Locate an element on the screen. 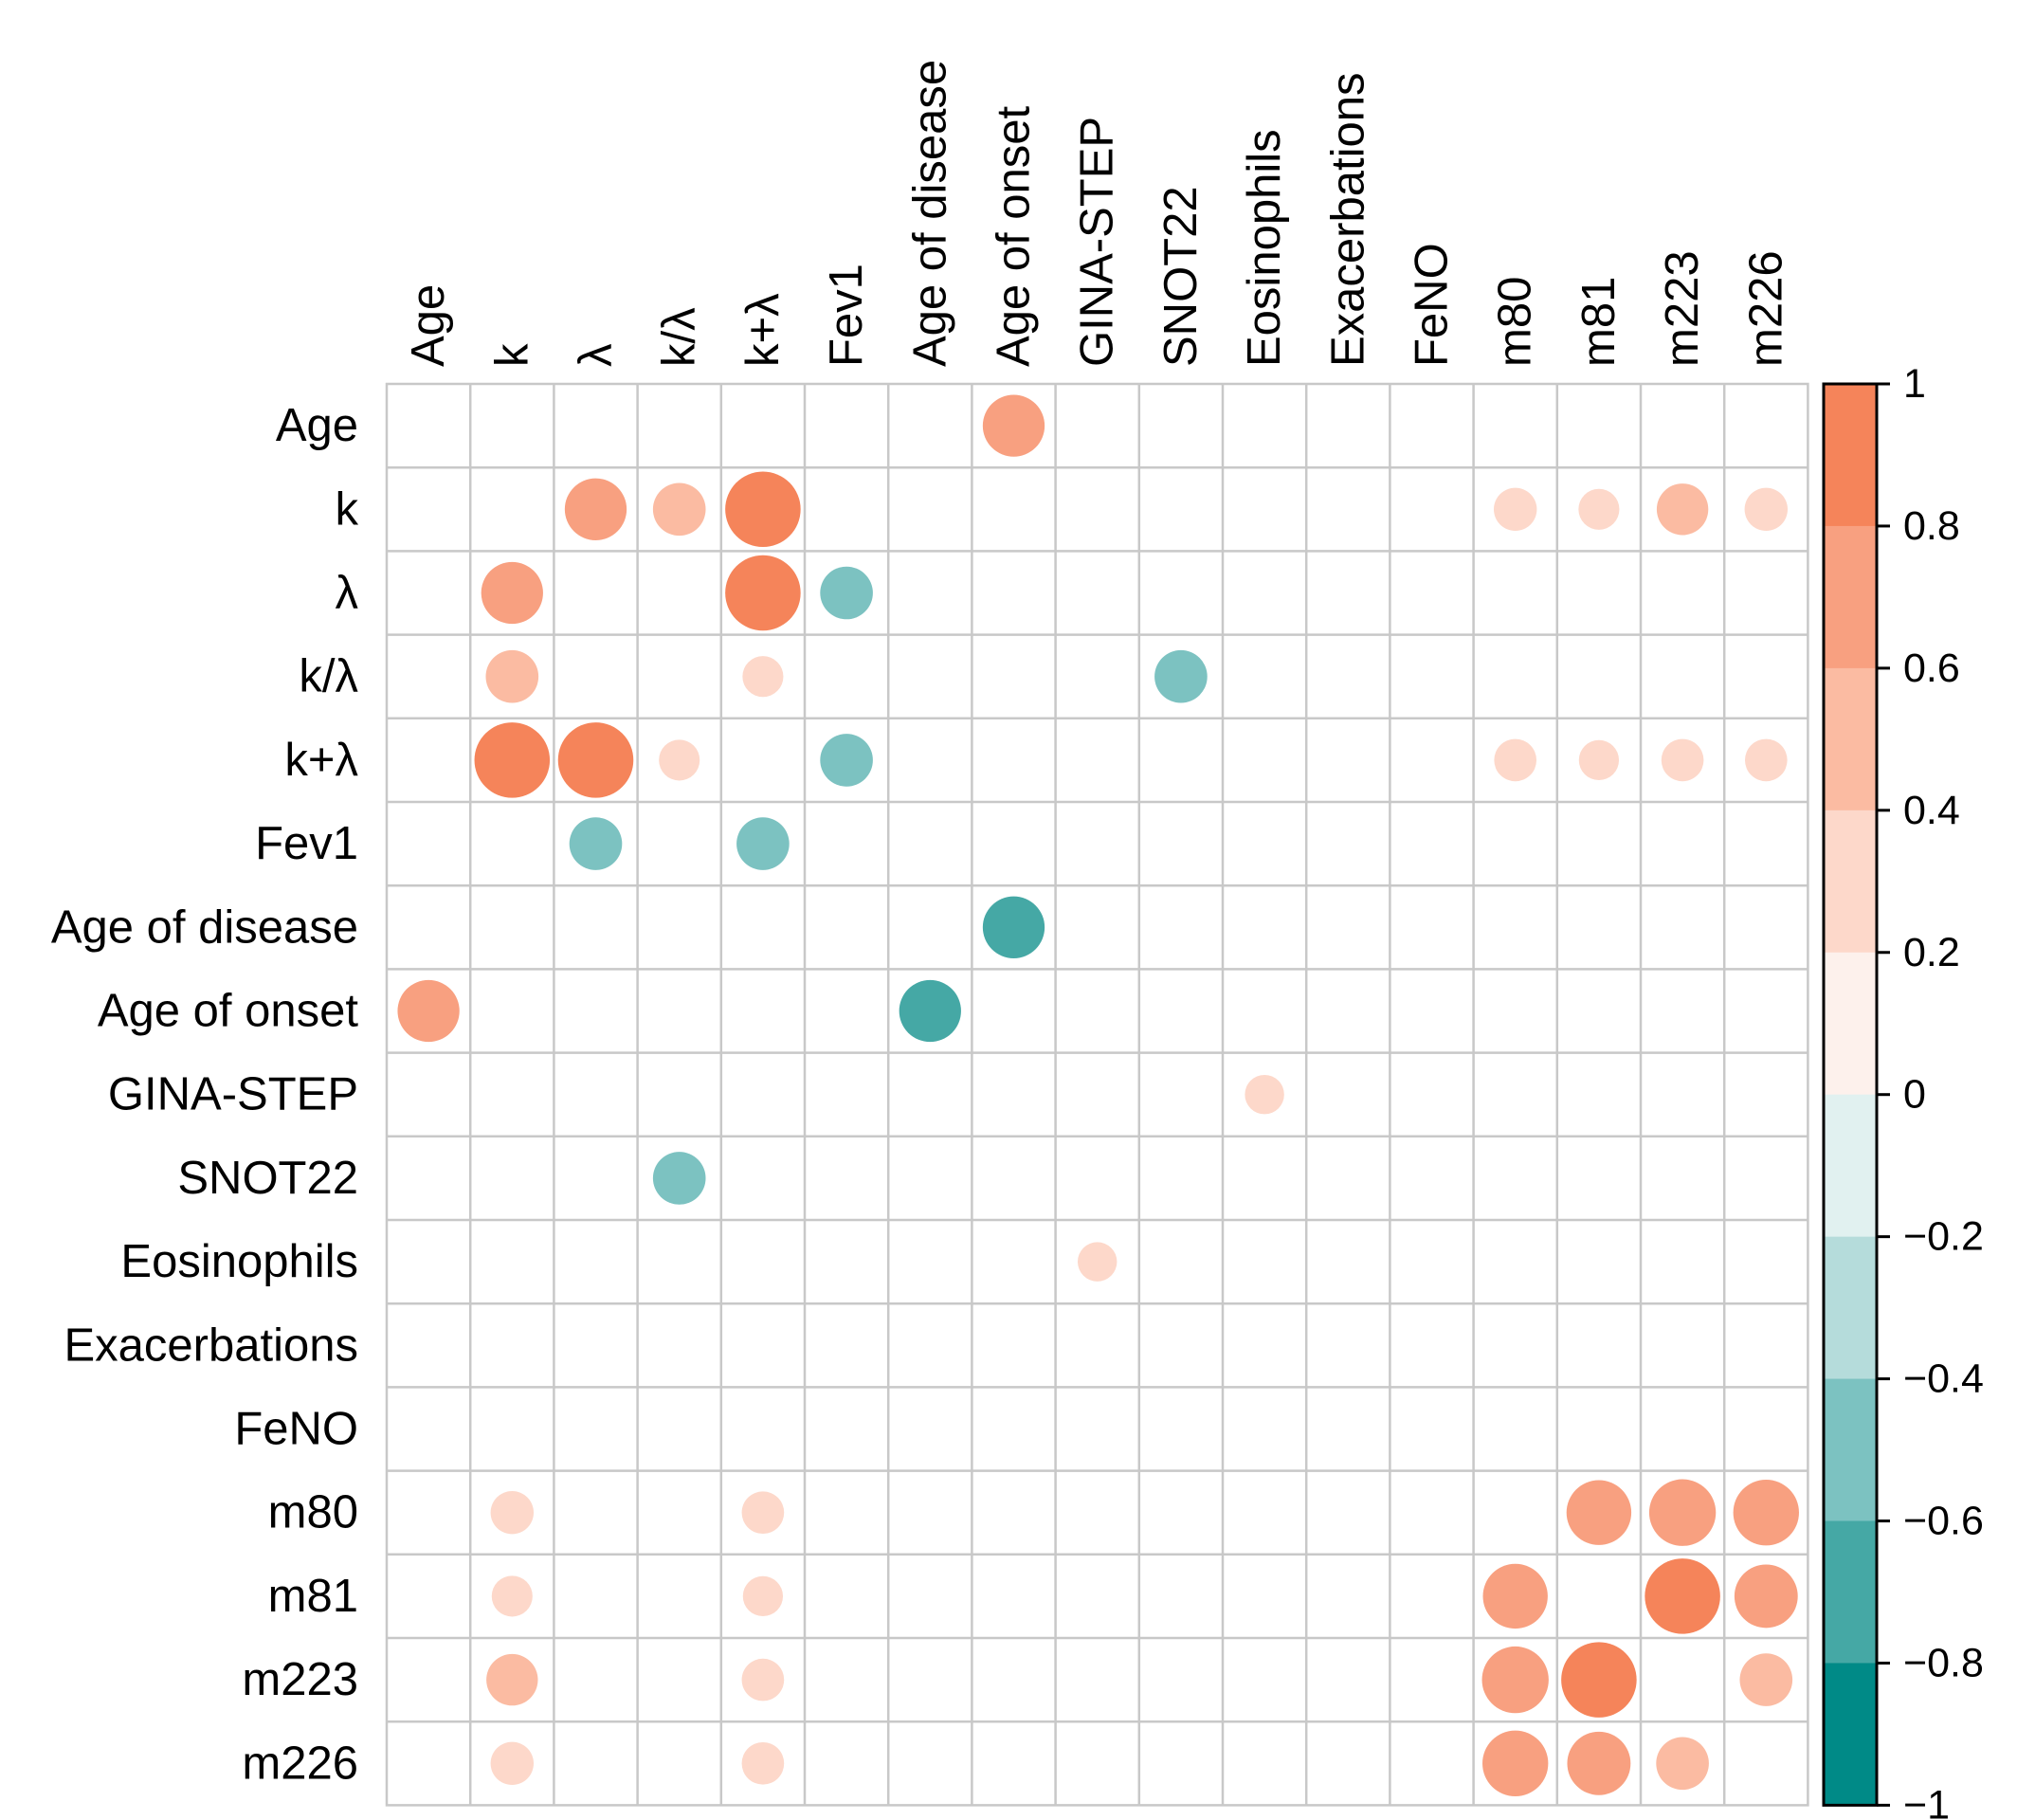 The width and height of the screenshot is (2017, 1820). colorbar-tick-label: 0.6 is located at coordinates (1932, 668).